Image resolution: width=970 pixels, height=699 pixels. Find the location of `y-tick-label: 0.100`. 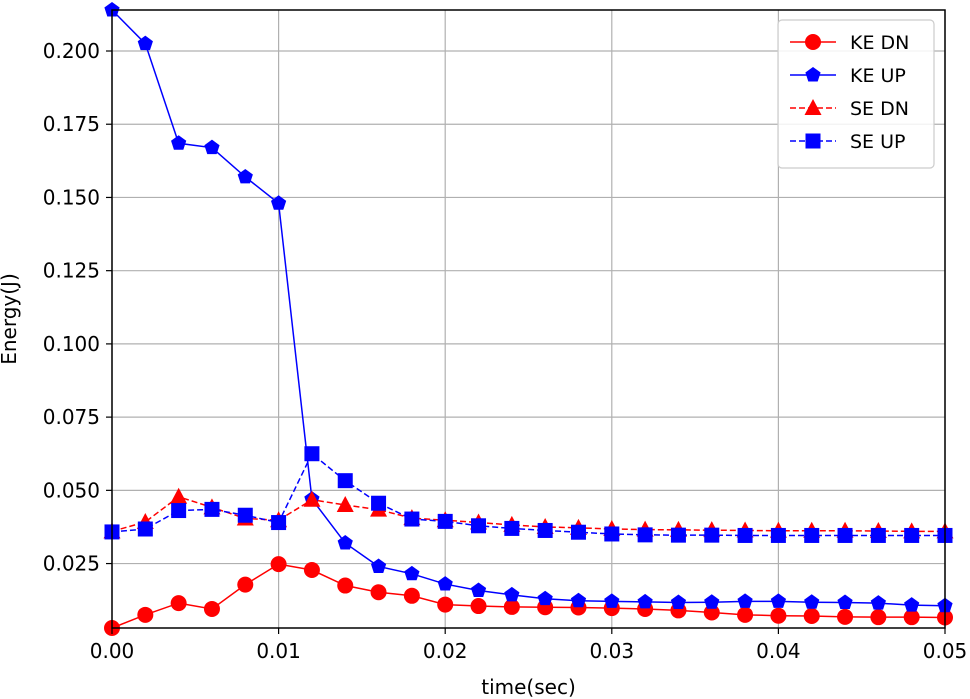

y-tick-label: 0.100 is located at coordinates (71, 344).